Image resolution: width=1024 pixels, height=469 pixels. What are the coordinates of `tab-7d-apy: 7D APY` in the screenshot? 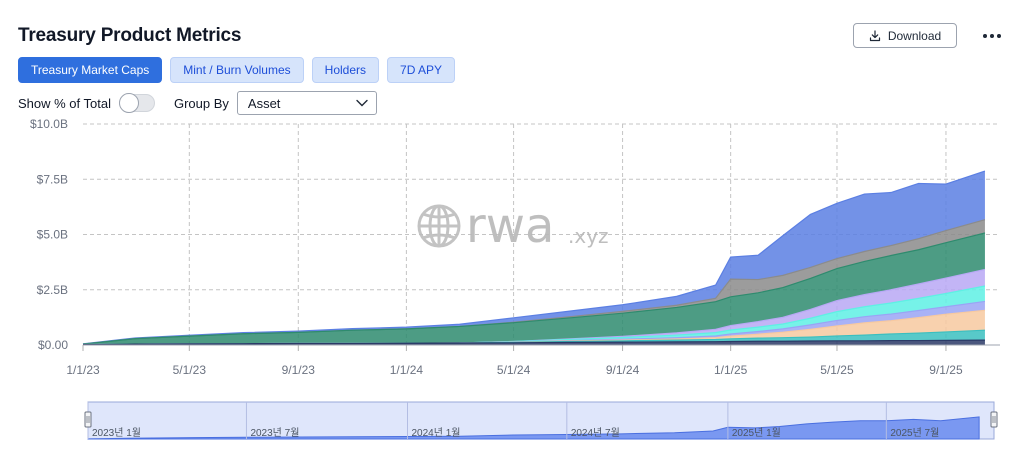 It's located at (421, 70).